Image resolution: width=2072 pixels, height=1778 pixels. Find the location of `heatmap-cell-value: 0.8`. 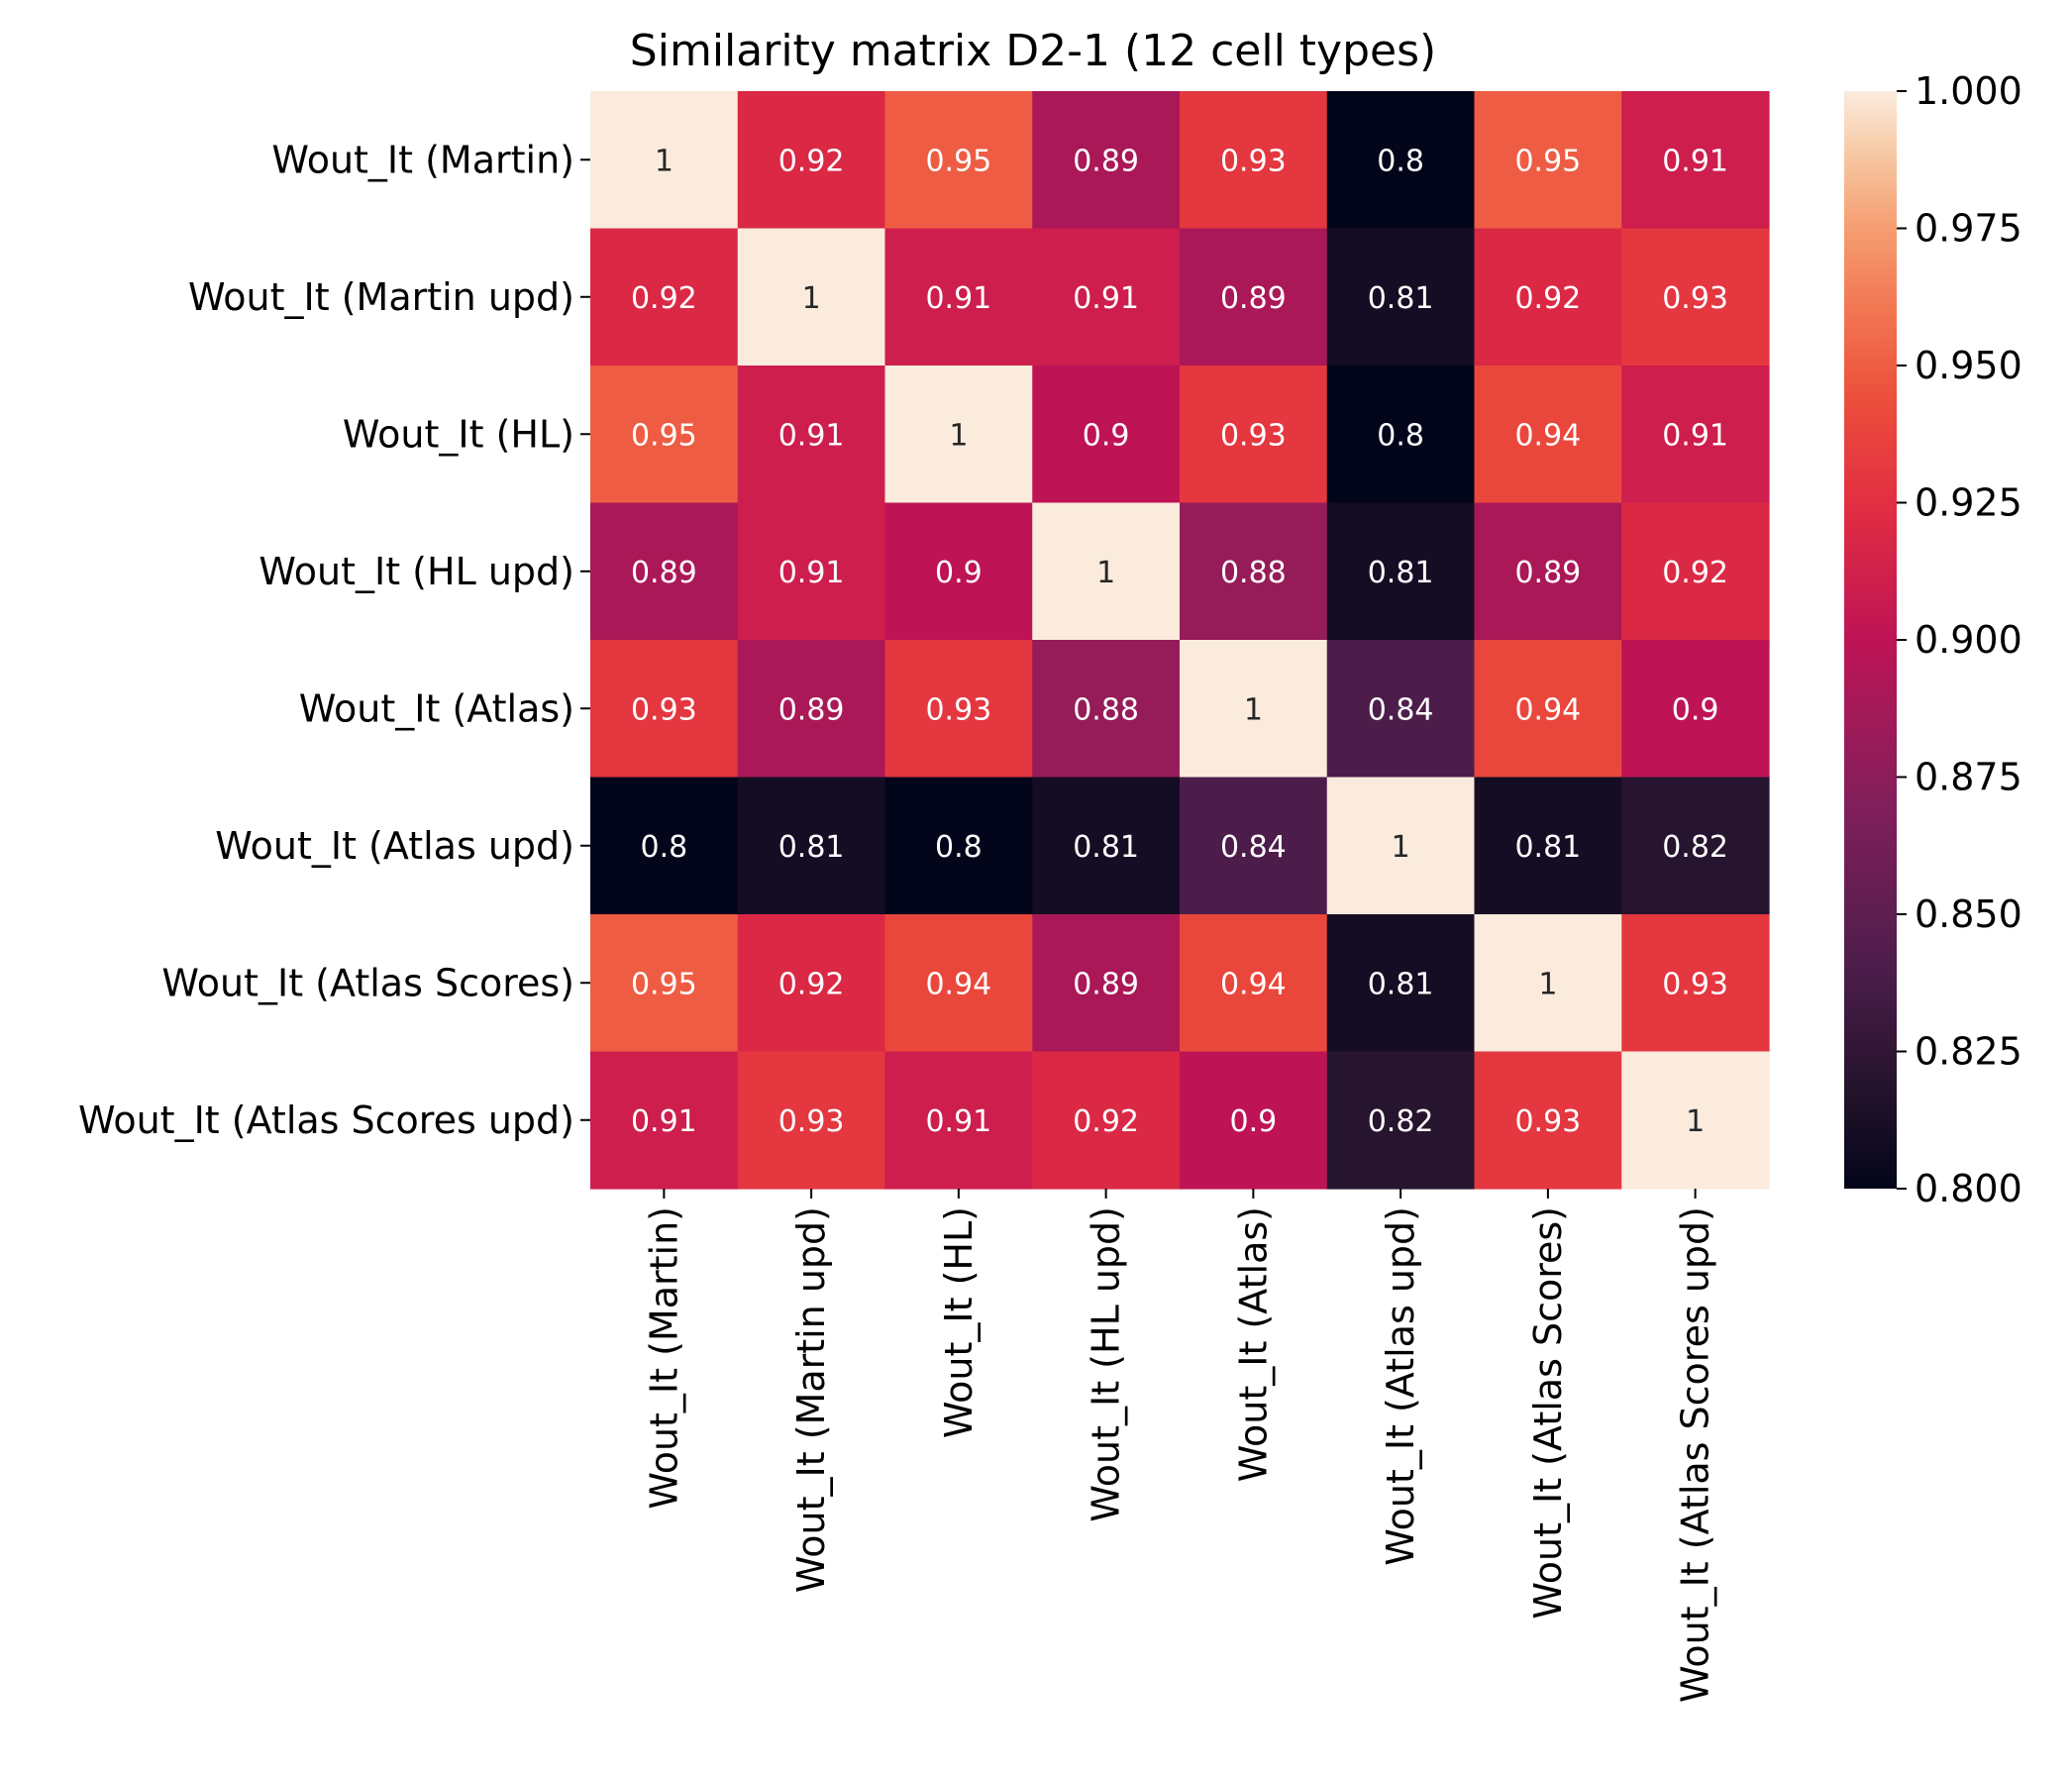

heatmap-cell-value: 0.8 is located at coordinates (1401, 161).